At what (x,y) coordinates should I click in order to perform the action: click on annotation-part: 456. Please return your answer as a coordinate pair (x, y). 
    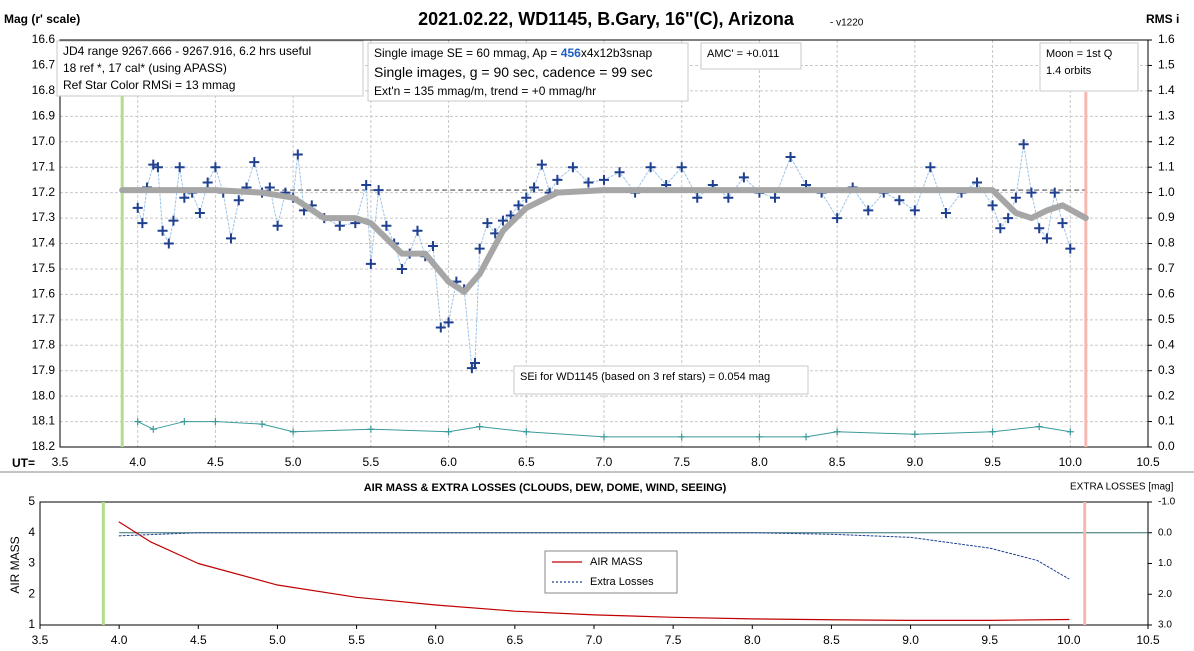
    Looking at the image, I should click on (571, 53).